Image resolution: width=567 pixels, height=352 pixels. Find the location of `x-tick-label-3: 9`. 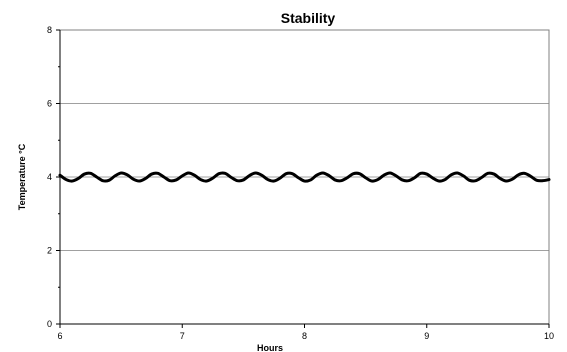

x-tick-label-3: 9 is located at coordinates (426, 336).